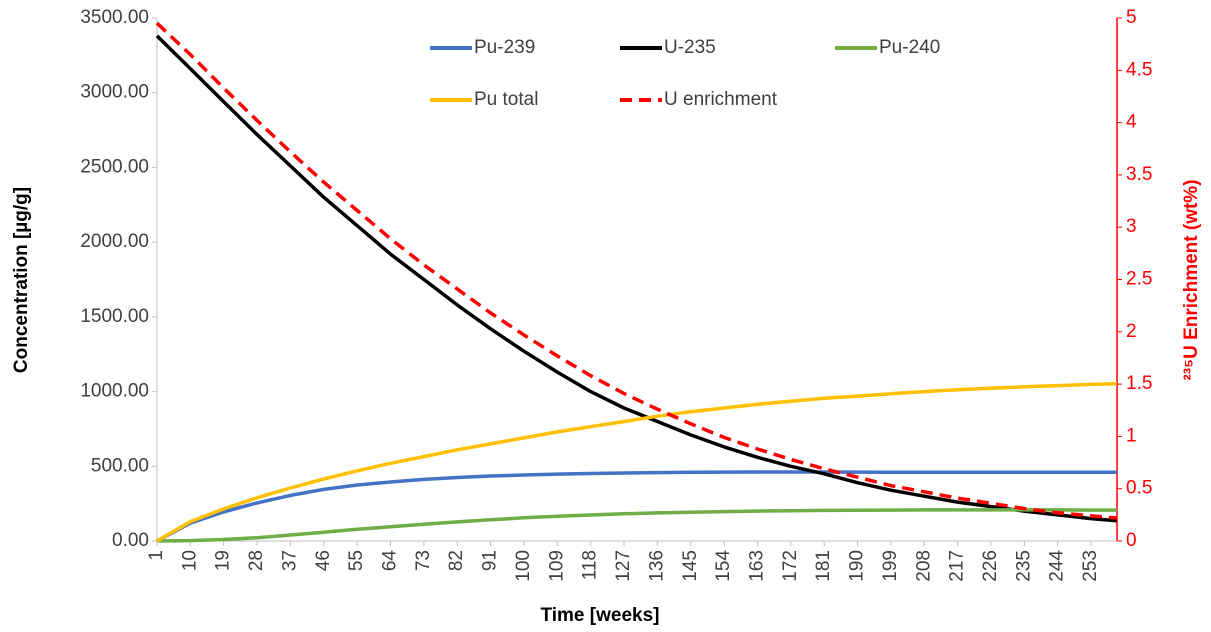  What do you see at coordinates (1057, 566) in the screenshot?
I see `x-tick-label: 244` at bounding box center [1057, 566].